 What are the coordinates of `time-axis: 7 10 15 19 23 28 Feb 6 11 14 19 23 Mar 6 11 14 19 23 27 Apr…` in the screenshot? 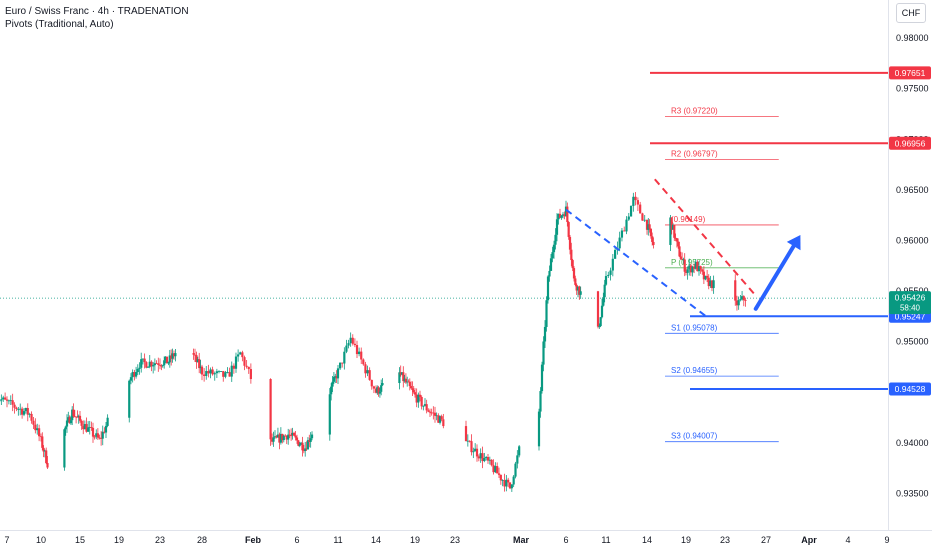 It's located at (466, 538).